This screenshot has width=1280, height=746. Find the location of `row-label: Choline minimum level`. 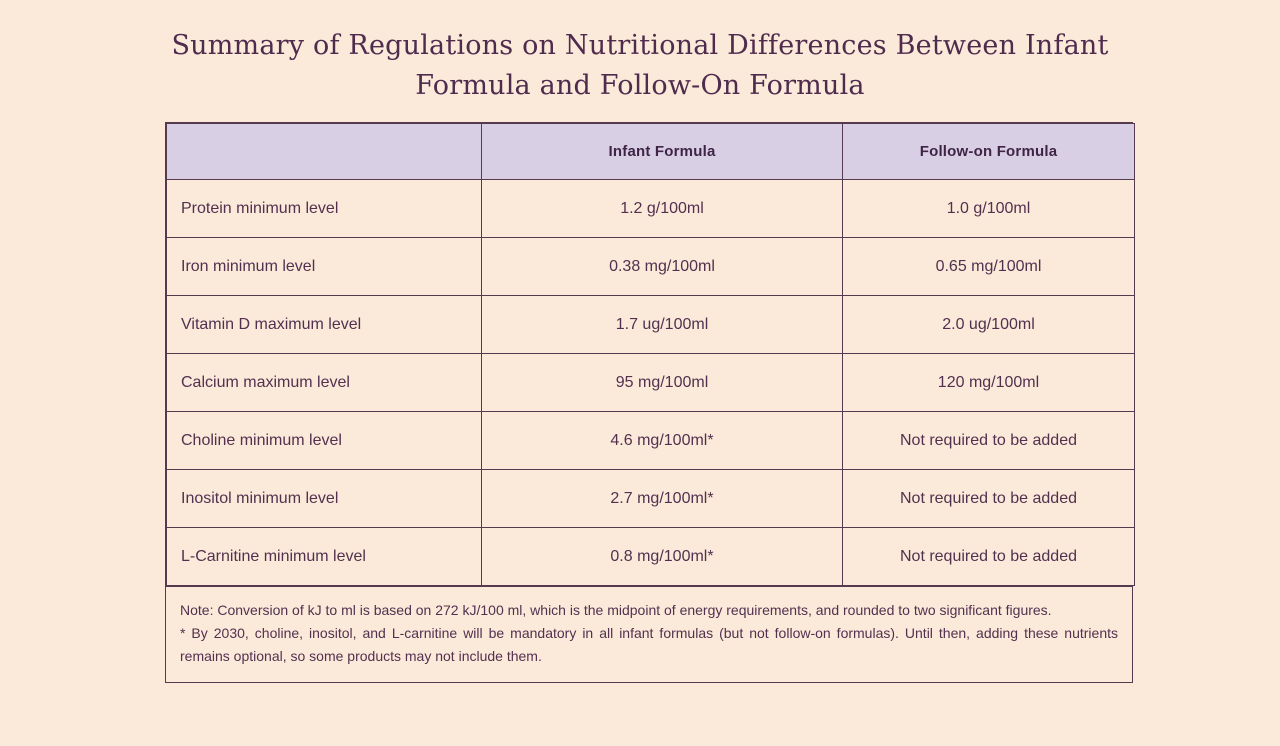

row-label: Choline minimum level is located at coordinates (324, 440).